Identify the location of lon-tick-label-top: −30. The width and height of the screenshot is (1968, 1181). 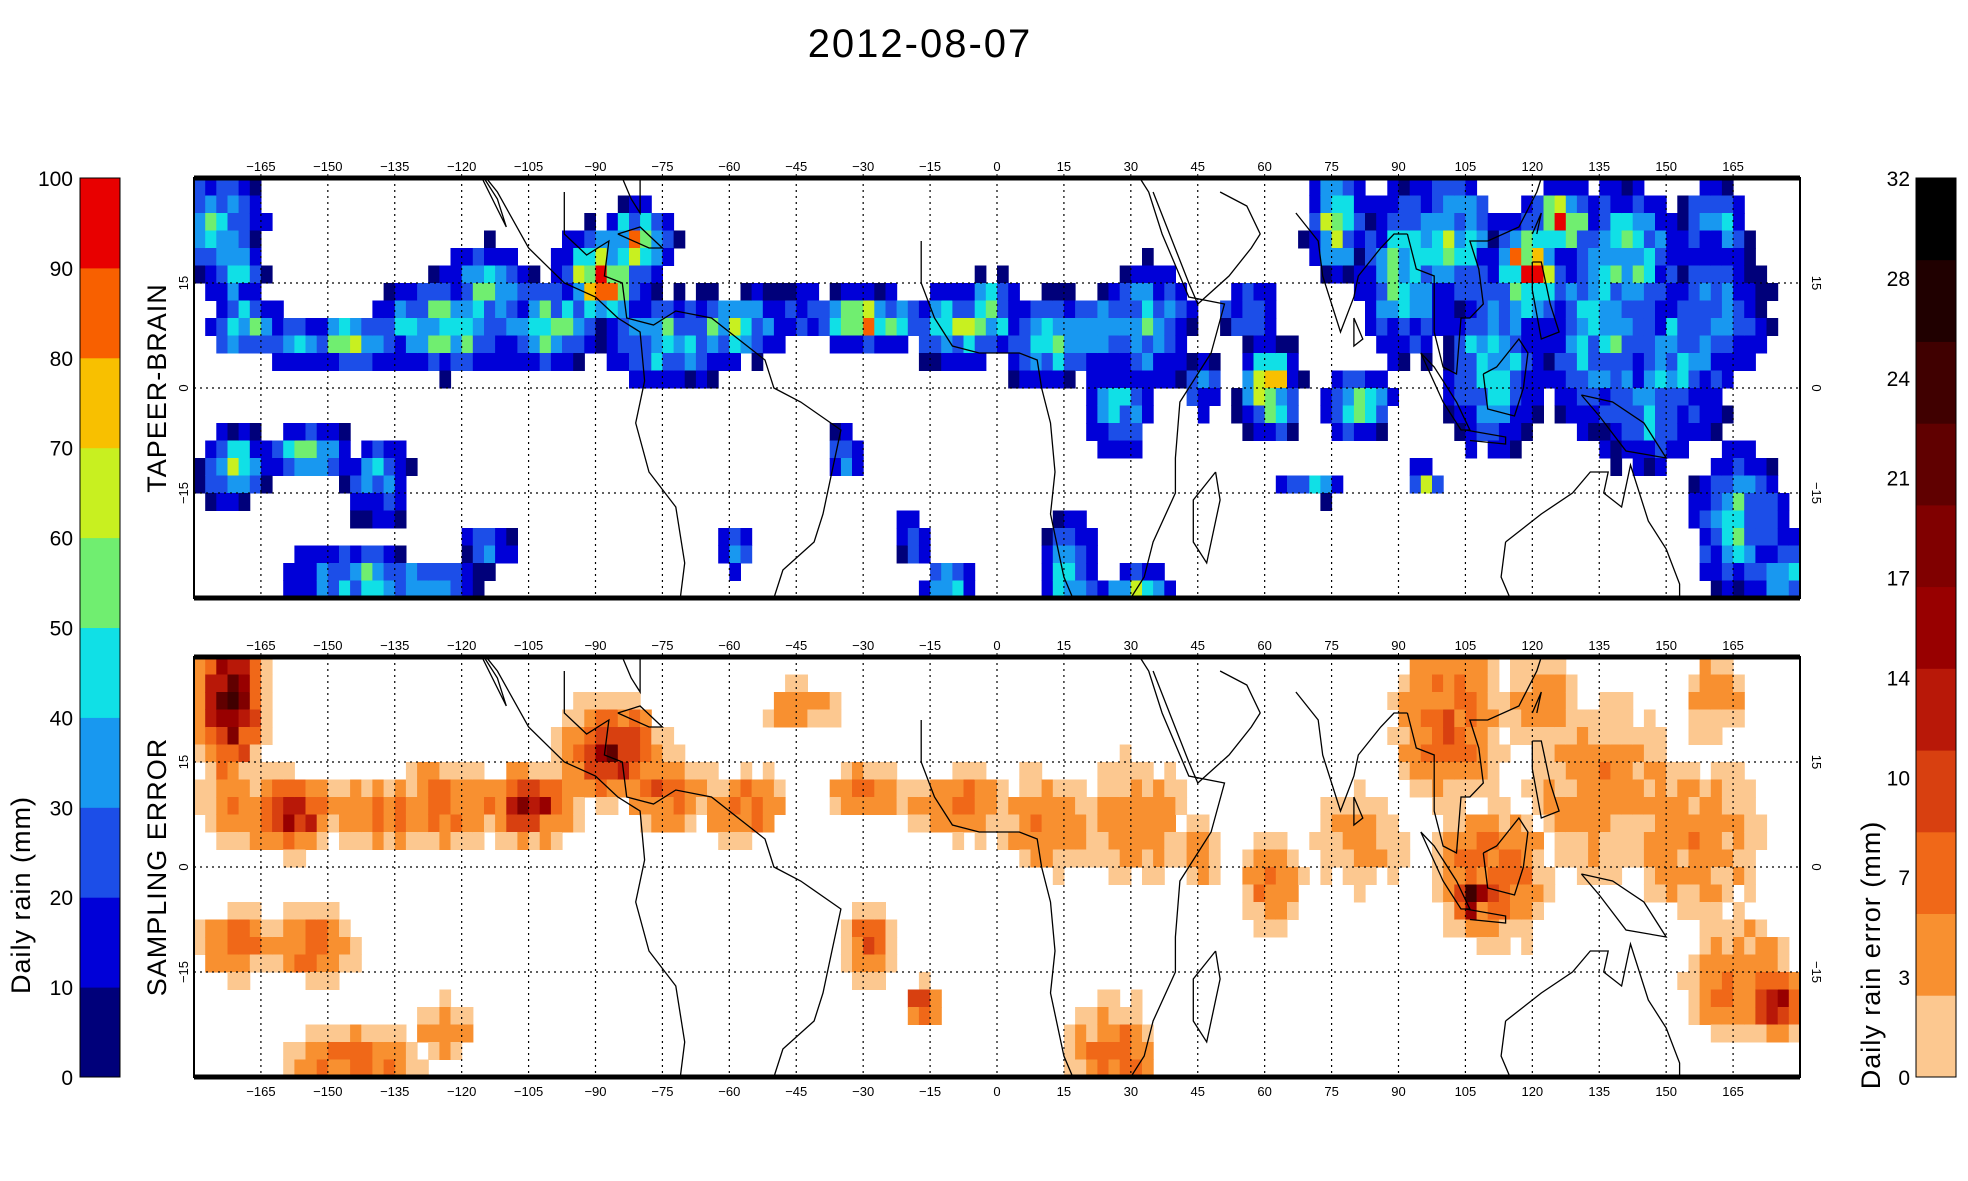
(863, 645).